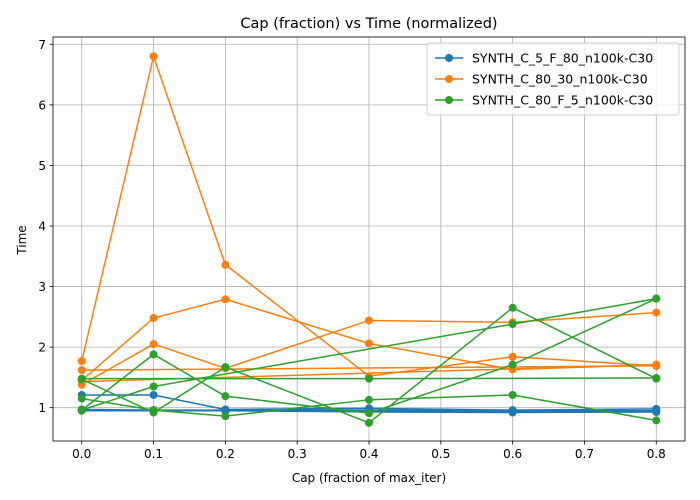 The height and width of the screenshot is (500, 700). I want to click on x-tick-label: 0.6, so click(512, 454).